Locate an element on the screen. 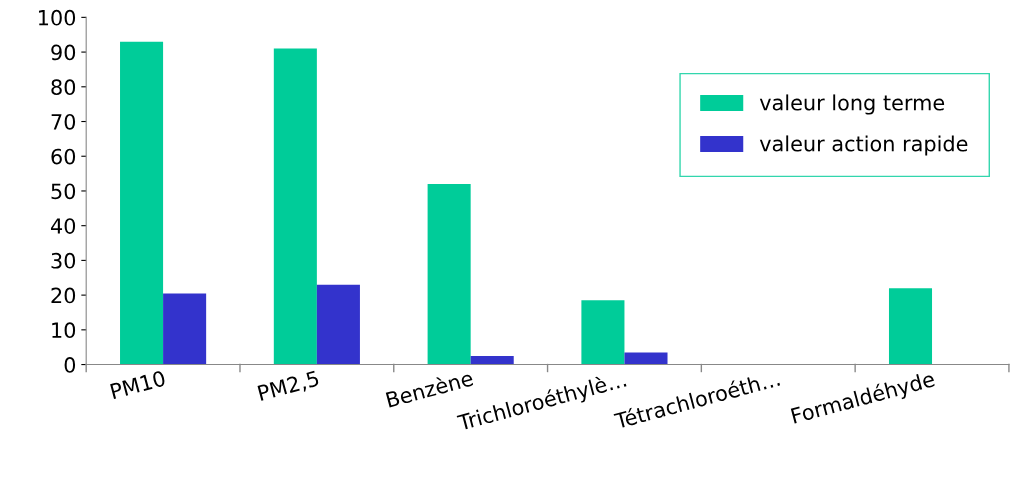 Image resolution: width=1014 pixels, height=496 pixels. y-tick-label: 40 is located at coordinates (63, 226).